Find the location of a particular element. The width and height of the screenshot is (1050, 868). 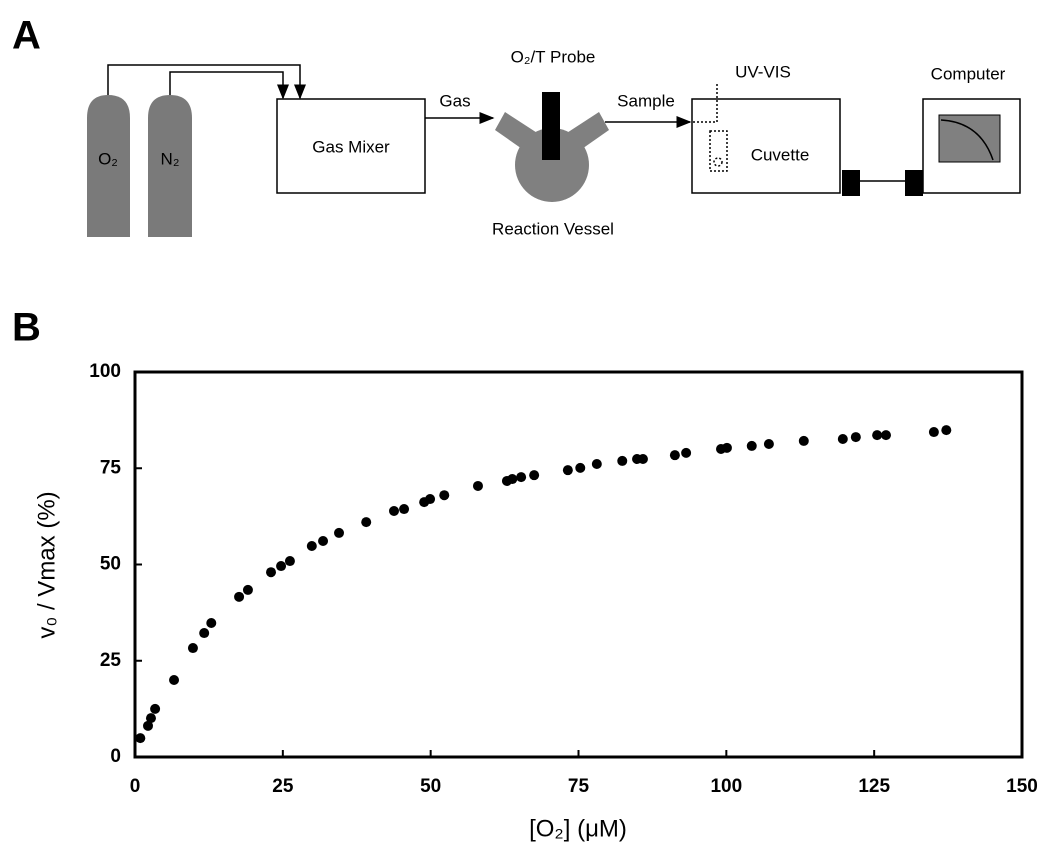

cuvette is located at coordinates (718, 151).